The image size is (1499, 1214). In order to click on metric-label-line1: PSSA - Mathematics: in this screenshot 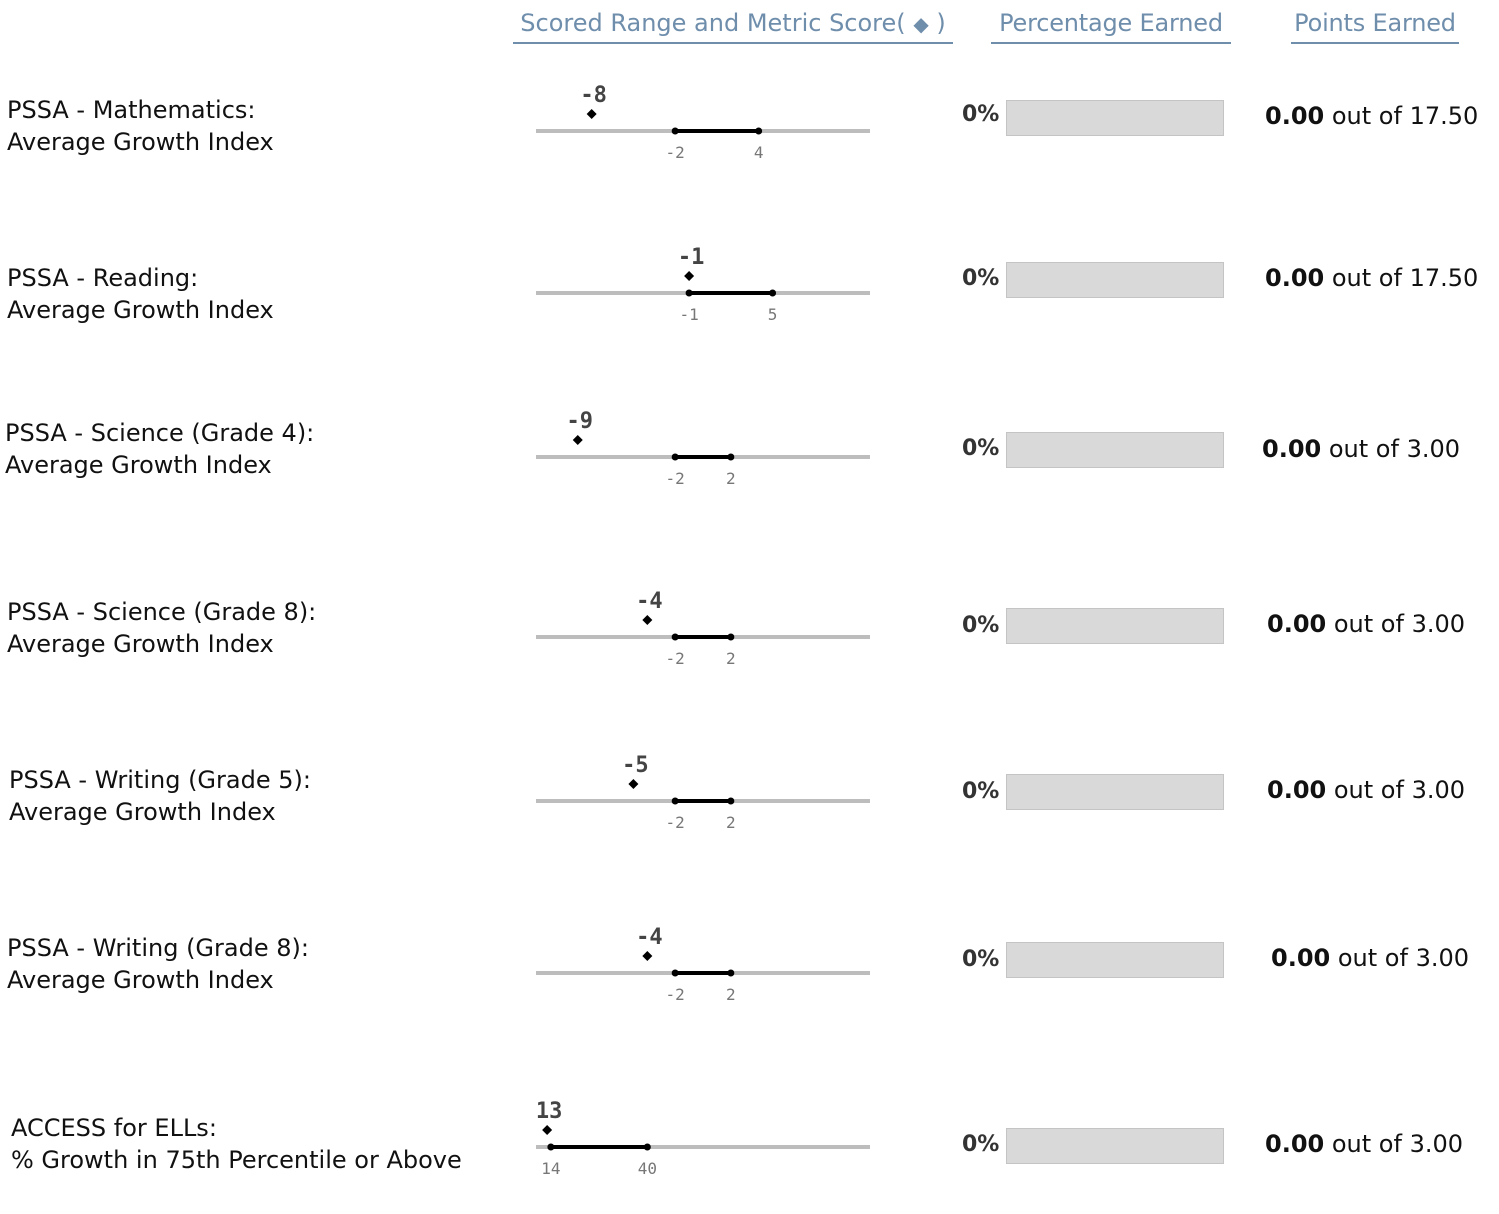, I will do `click(131, 110)`.